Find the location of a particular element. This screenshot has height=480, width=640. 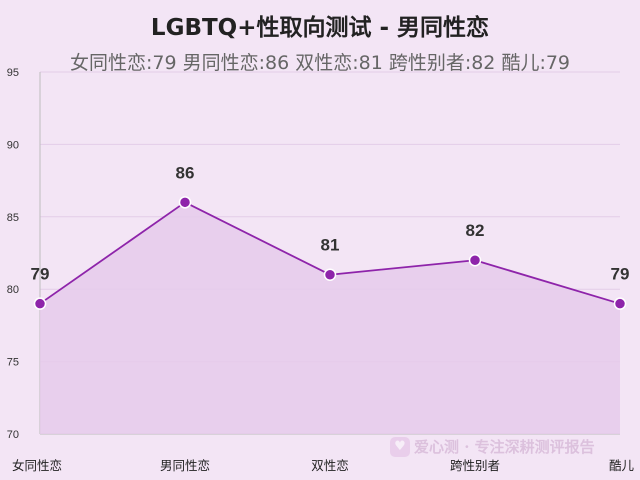

watermark: ♥ 爱心测 · 专注深耕测评报告 is located at coordinates (510, 447).